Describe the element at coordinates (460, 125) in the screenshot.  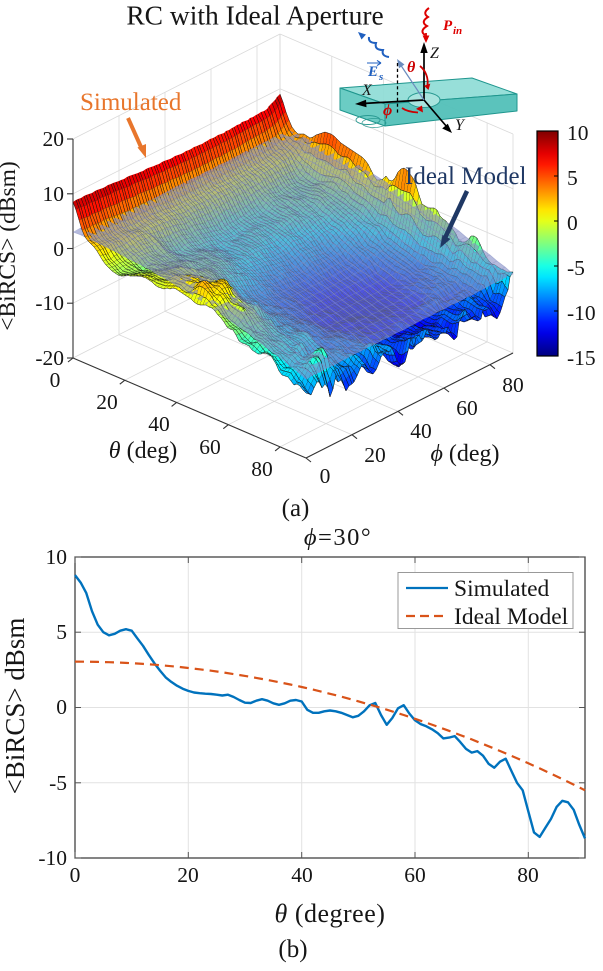
I see `svg-text: Y` at that location.